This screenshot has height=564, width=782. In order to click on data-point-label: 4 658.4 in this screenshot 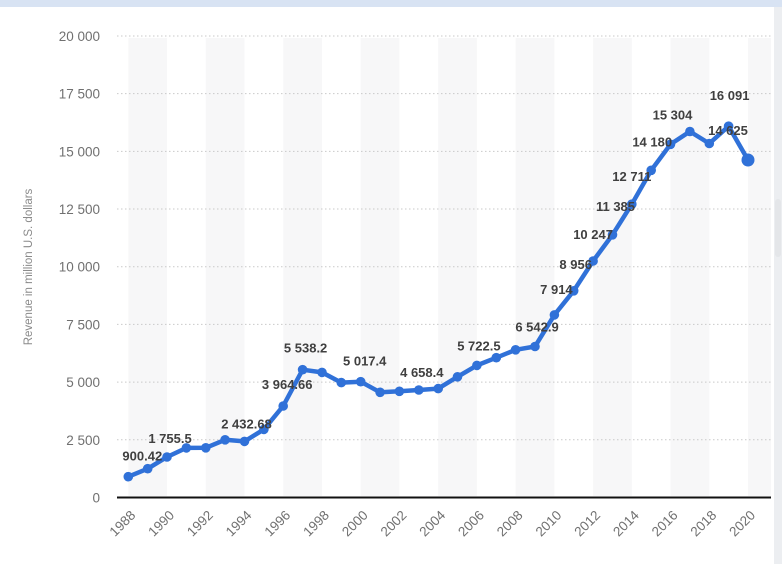, I will do `click(422, 372)`.